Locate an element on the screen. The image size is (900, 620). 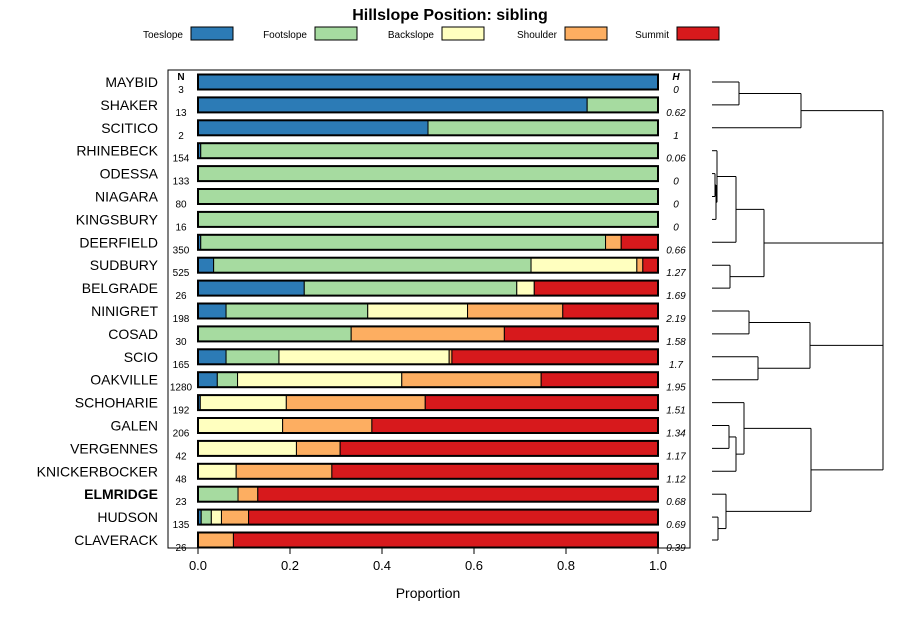
row-n-value: 525 is located at coordinates (181, 273).